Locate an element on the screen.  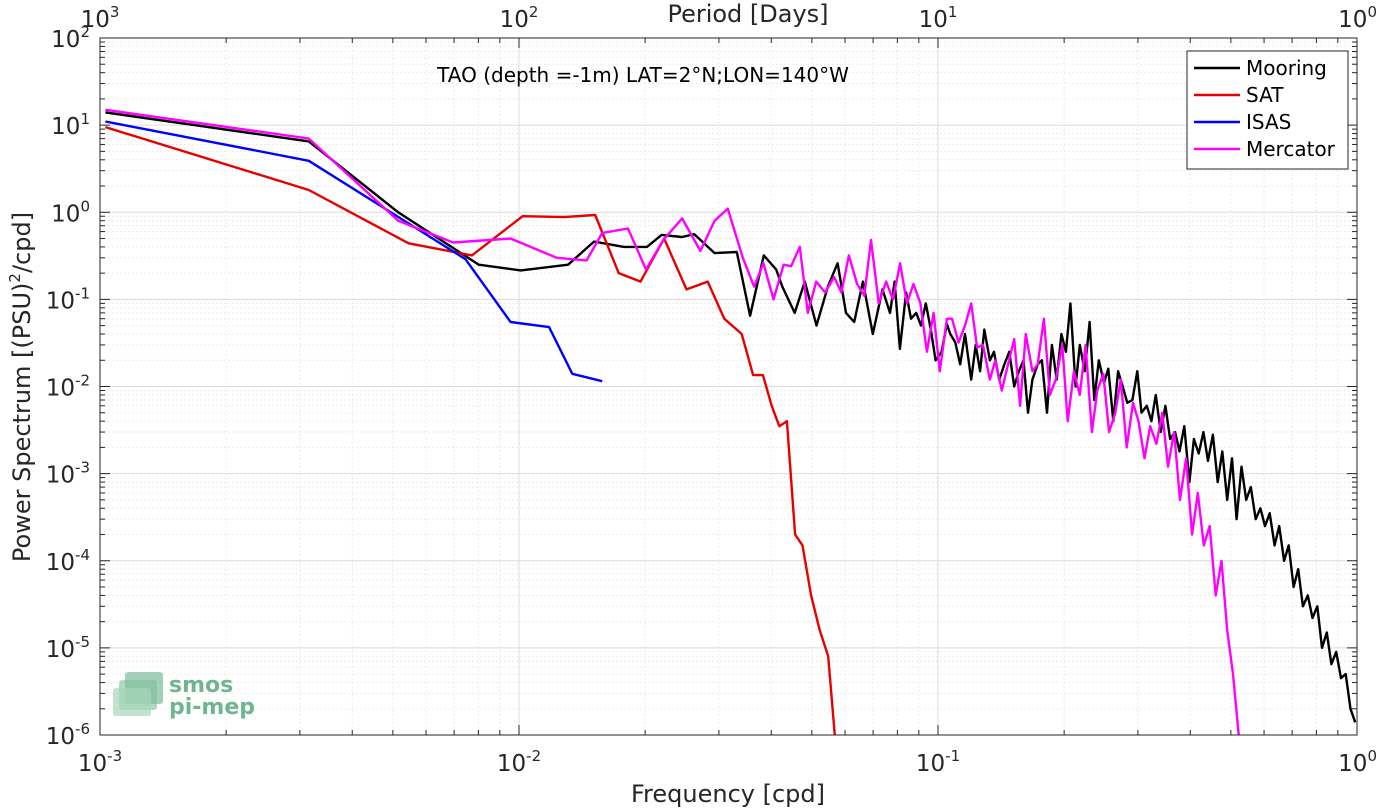
y-tick-label-exp: -4 is located at coordinates (82, 555).